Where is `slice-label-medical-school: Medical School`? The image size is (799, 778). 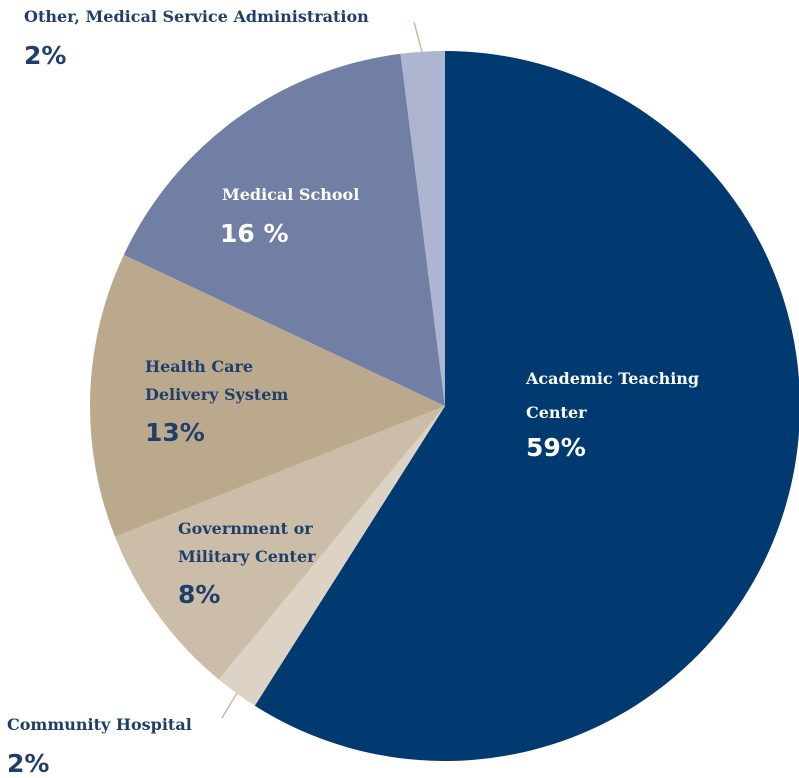
slice-label-medical-school: Medical School is located at coordinates (290, 194).